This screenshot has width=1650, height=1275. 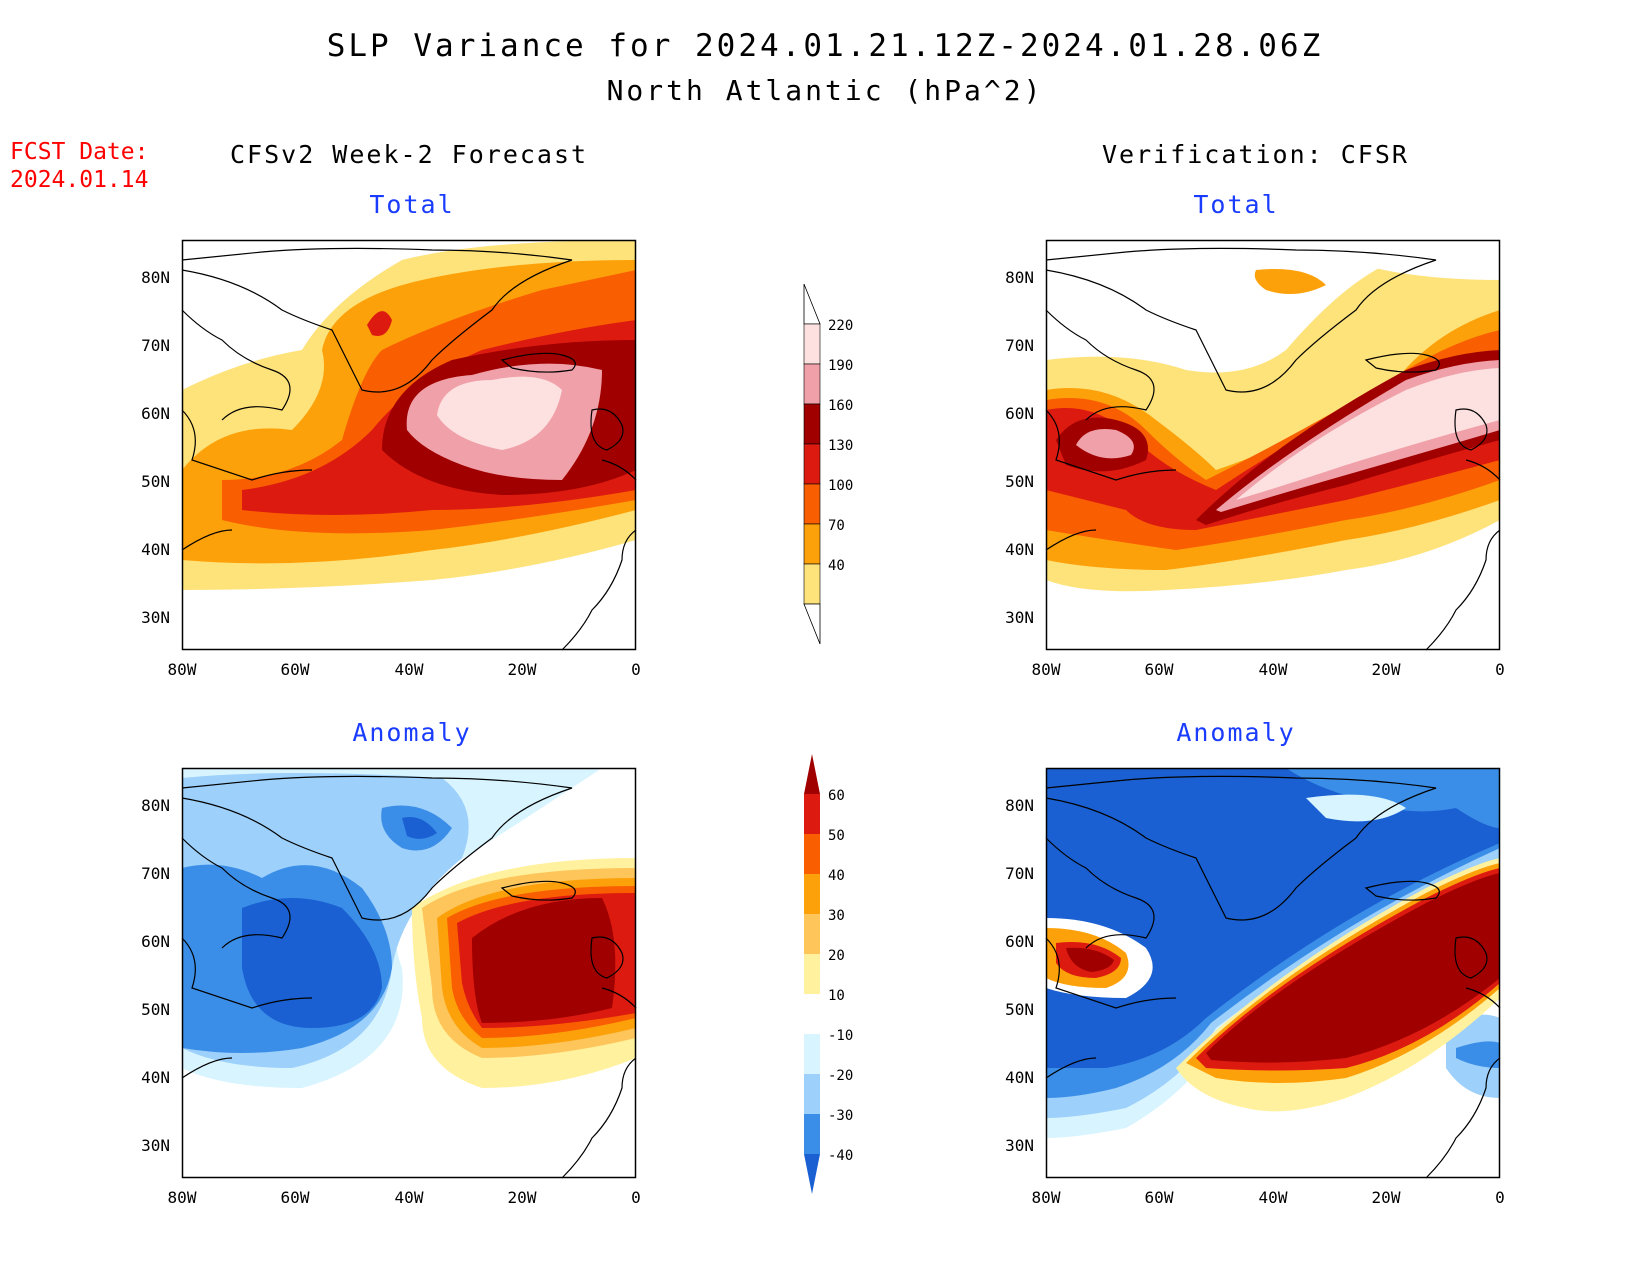 What do you see at coordinates (836, 956) in the screenshot?
I see `colorbar-anomaly-label: 20` at bounding box center [836, 956].